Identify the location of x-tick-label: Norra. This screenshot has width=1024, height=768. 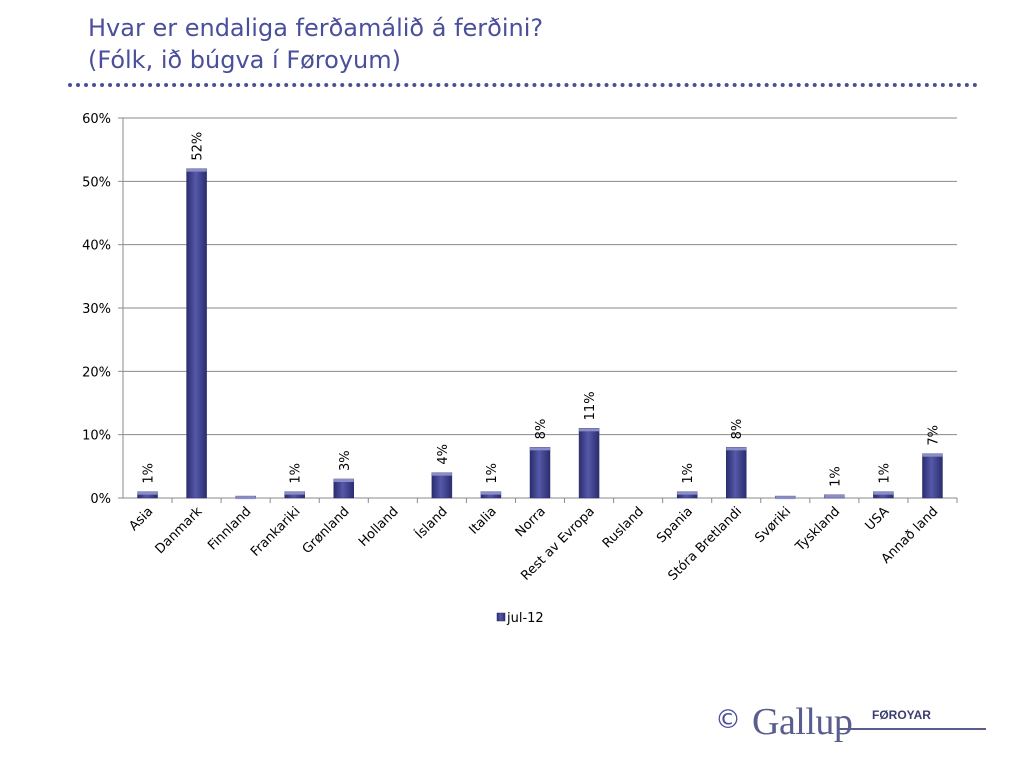
(531, 522).